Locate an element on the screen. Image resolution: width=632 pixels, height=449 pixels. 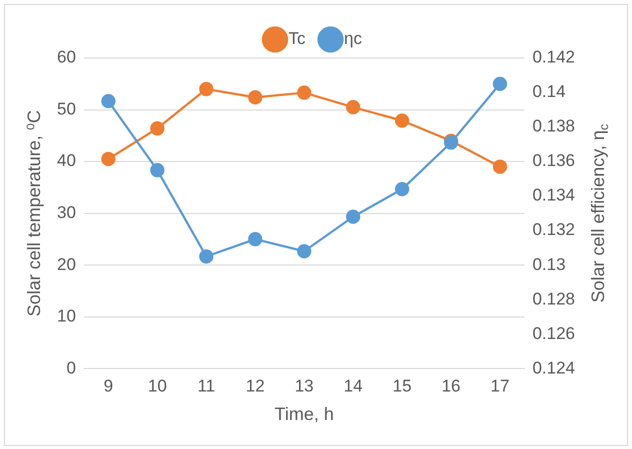
x-tick-label: 17 is located at coordinates (500, 386).